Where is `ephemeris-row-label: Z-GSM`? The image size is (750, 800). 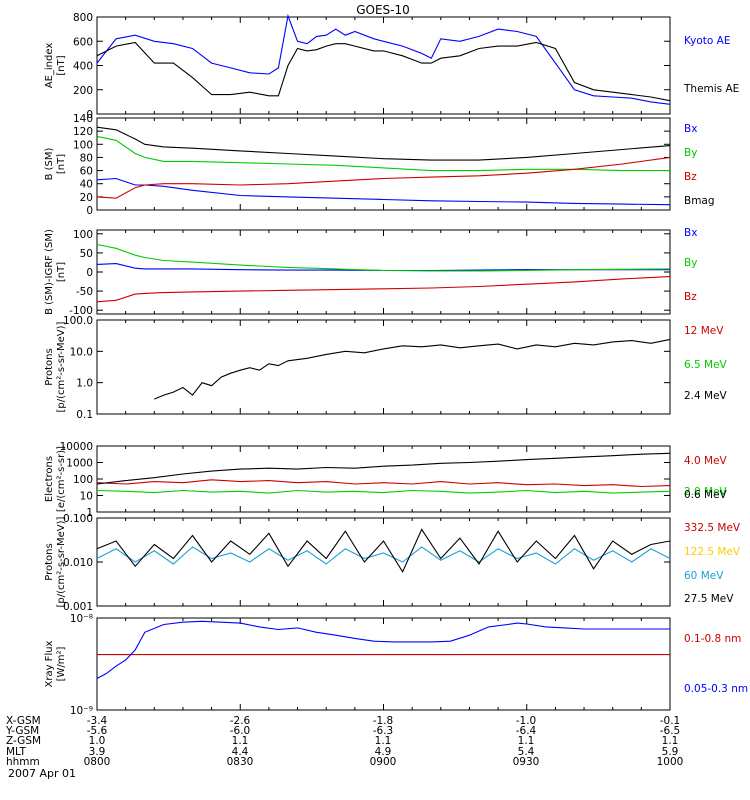
ephemeris-row-label: Z-GSM is located at coordinates (23, 741).